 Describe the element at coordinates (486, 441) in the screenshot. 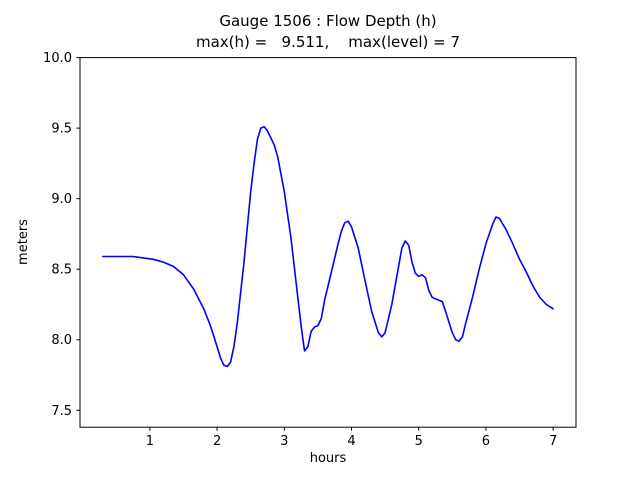

I see `x-tick-label: 6` at that location.